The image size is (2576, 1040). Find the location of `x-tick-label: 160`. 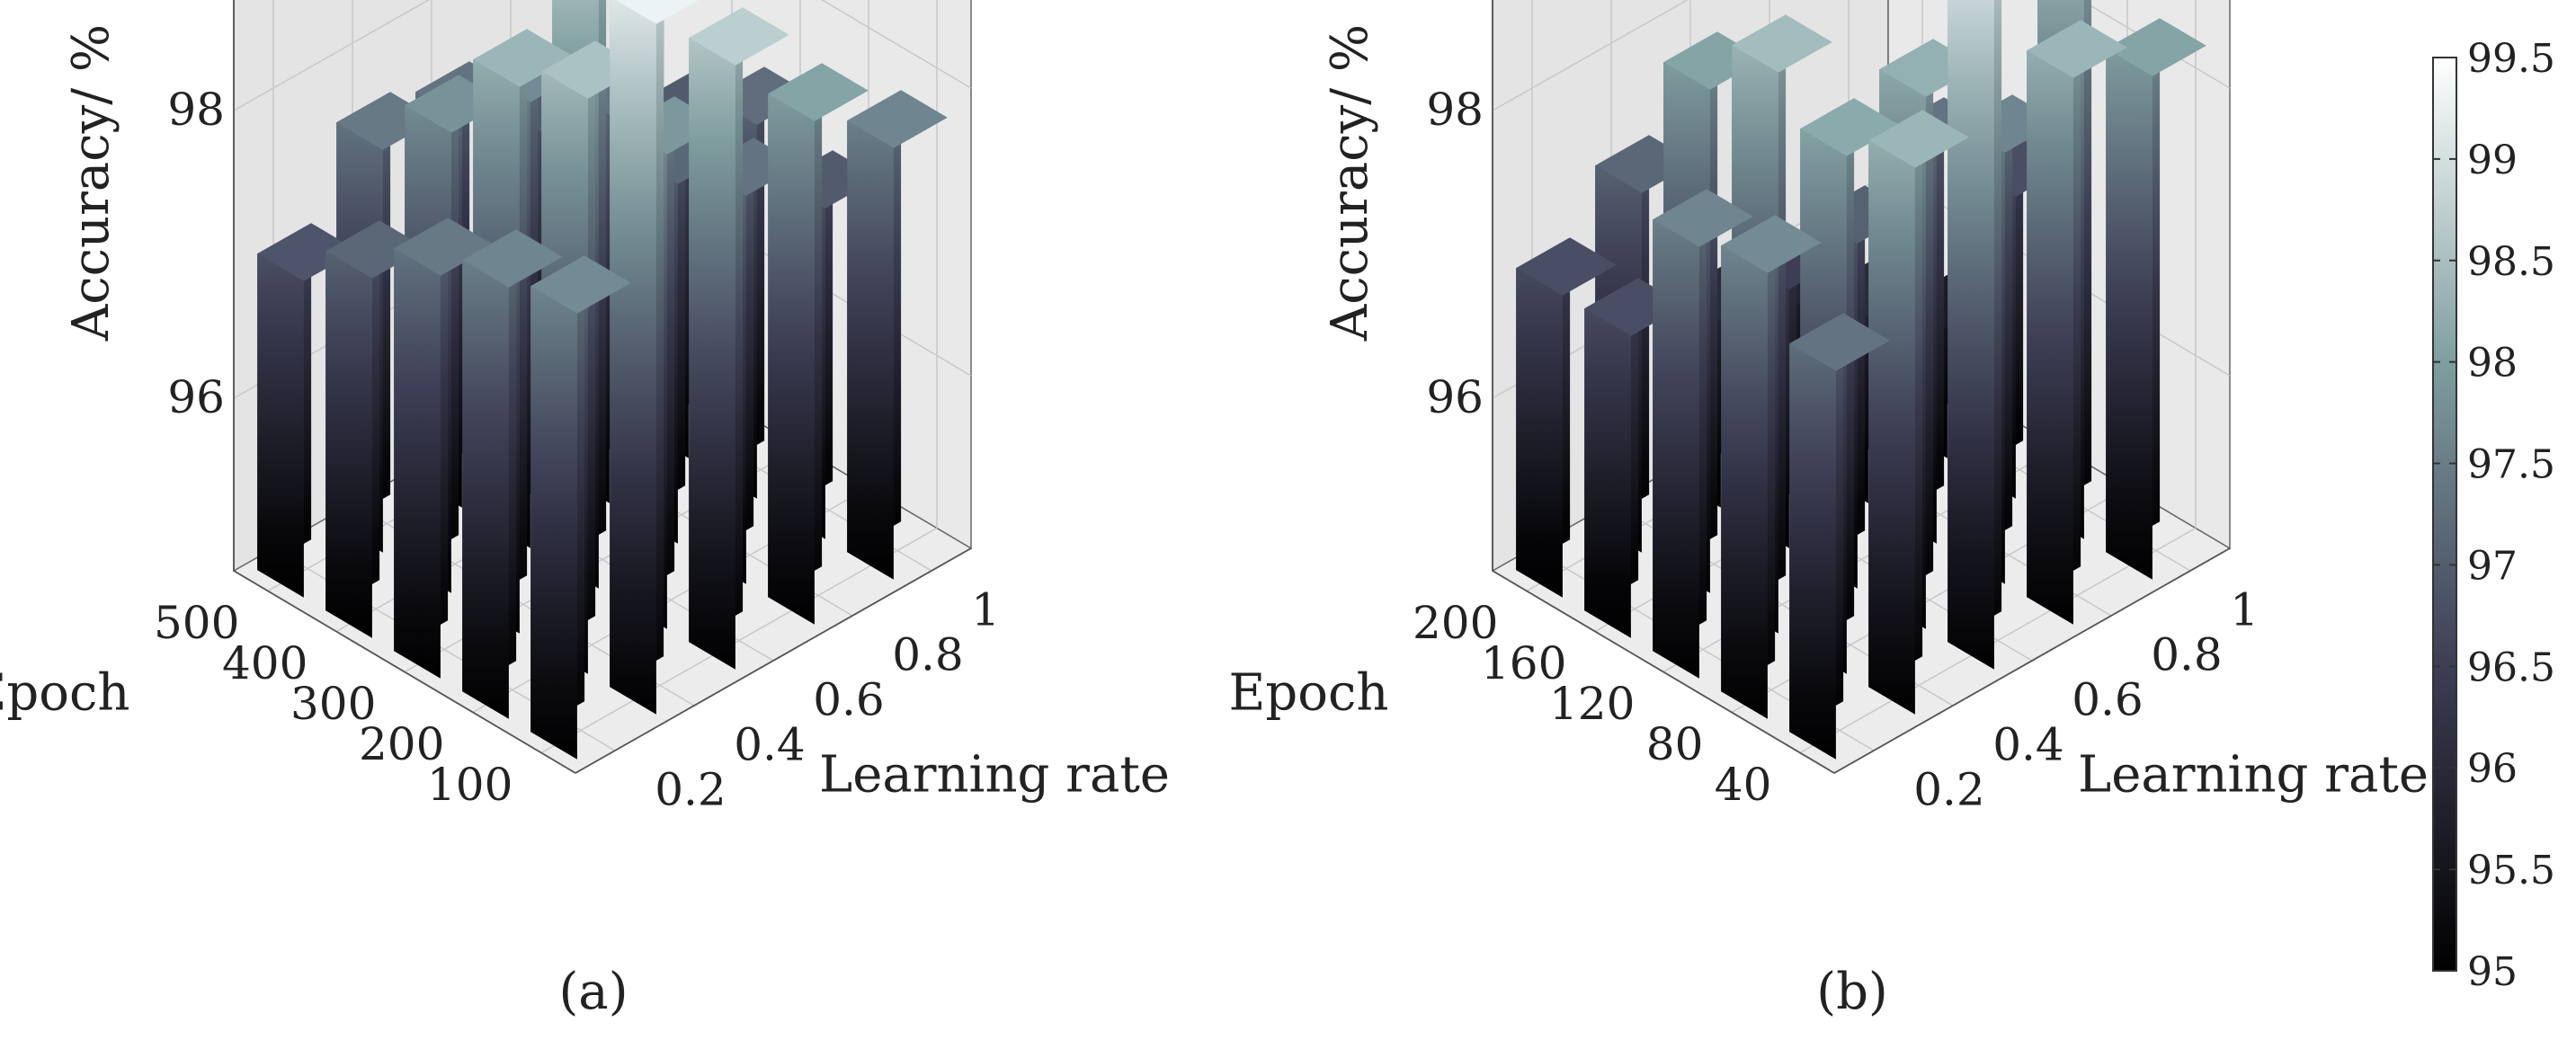

x-tick-label: 160 is located at coordinates (1524, 663).